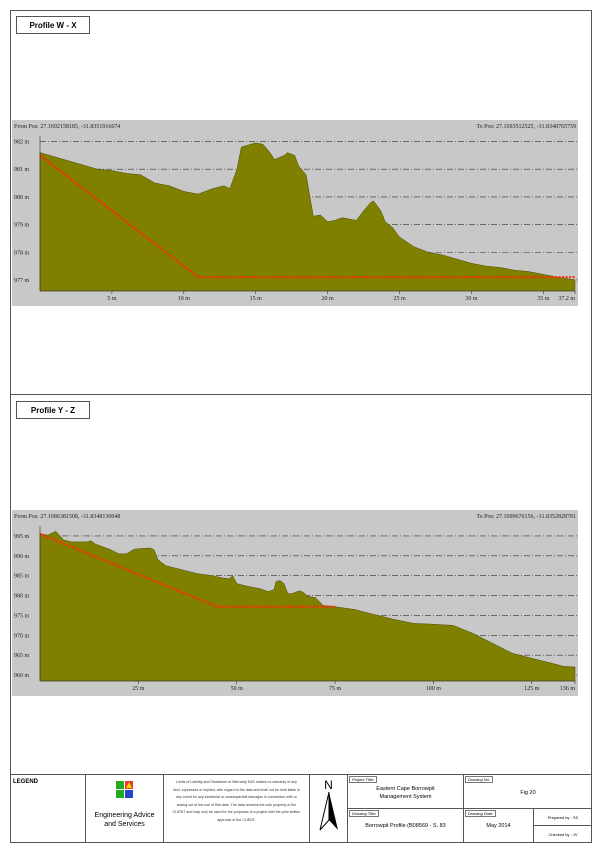 Image resolution: width=602 pixels, height=853 pixels. Describe the element at coordinates (237, 689) in the screenshot. I see `x-tick-label: 50 m` at that location.